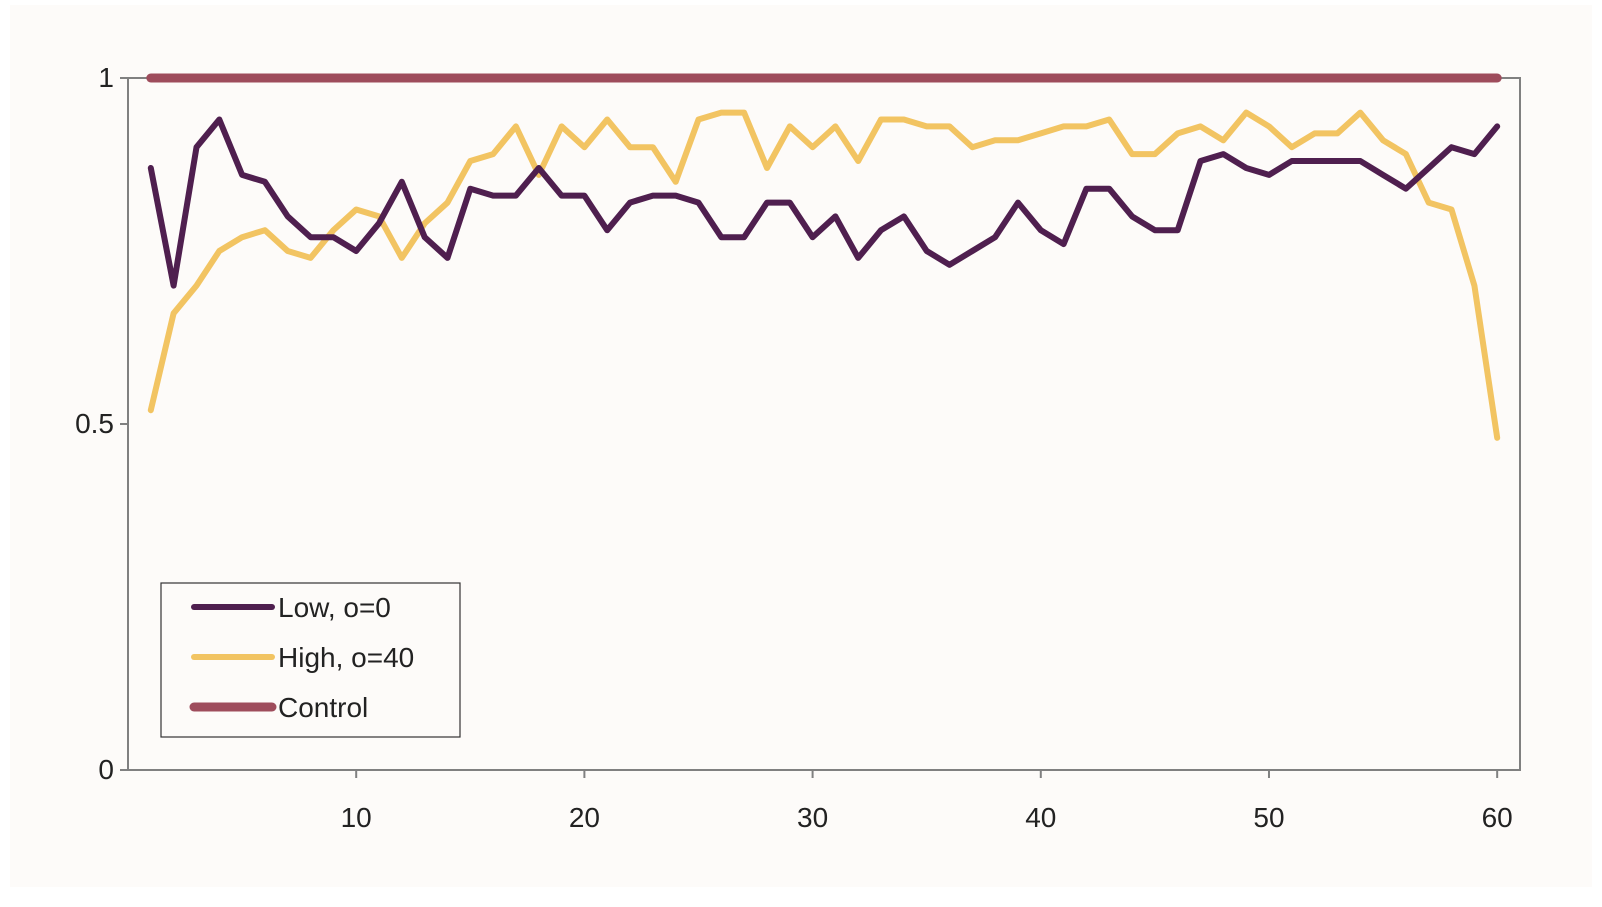  Describe the element at coordinates (106, 769) in the screenshot. I see `y-tick-label: 0` at that location.